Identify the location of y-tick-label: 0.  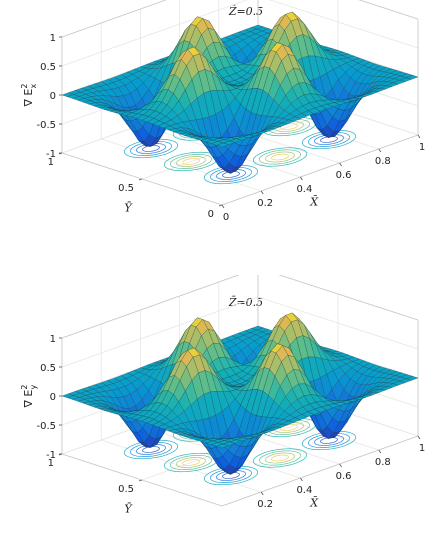
(211, 214).